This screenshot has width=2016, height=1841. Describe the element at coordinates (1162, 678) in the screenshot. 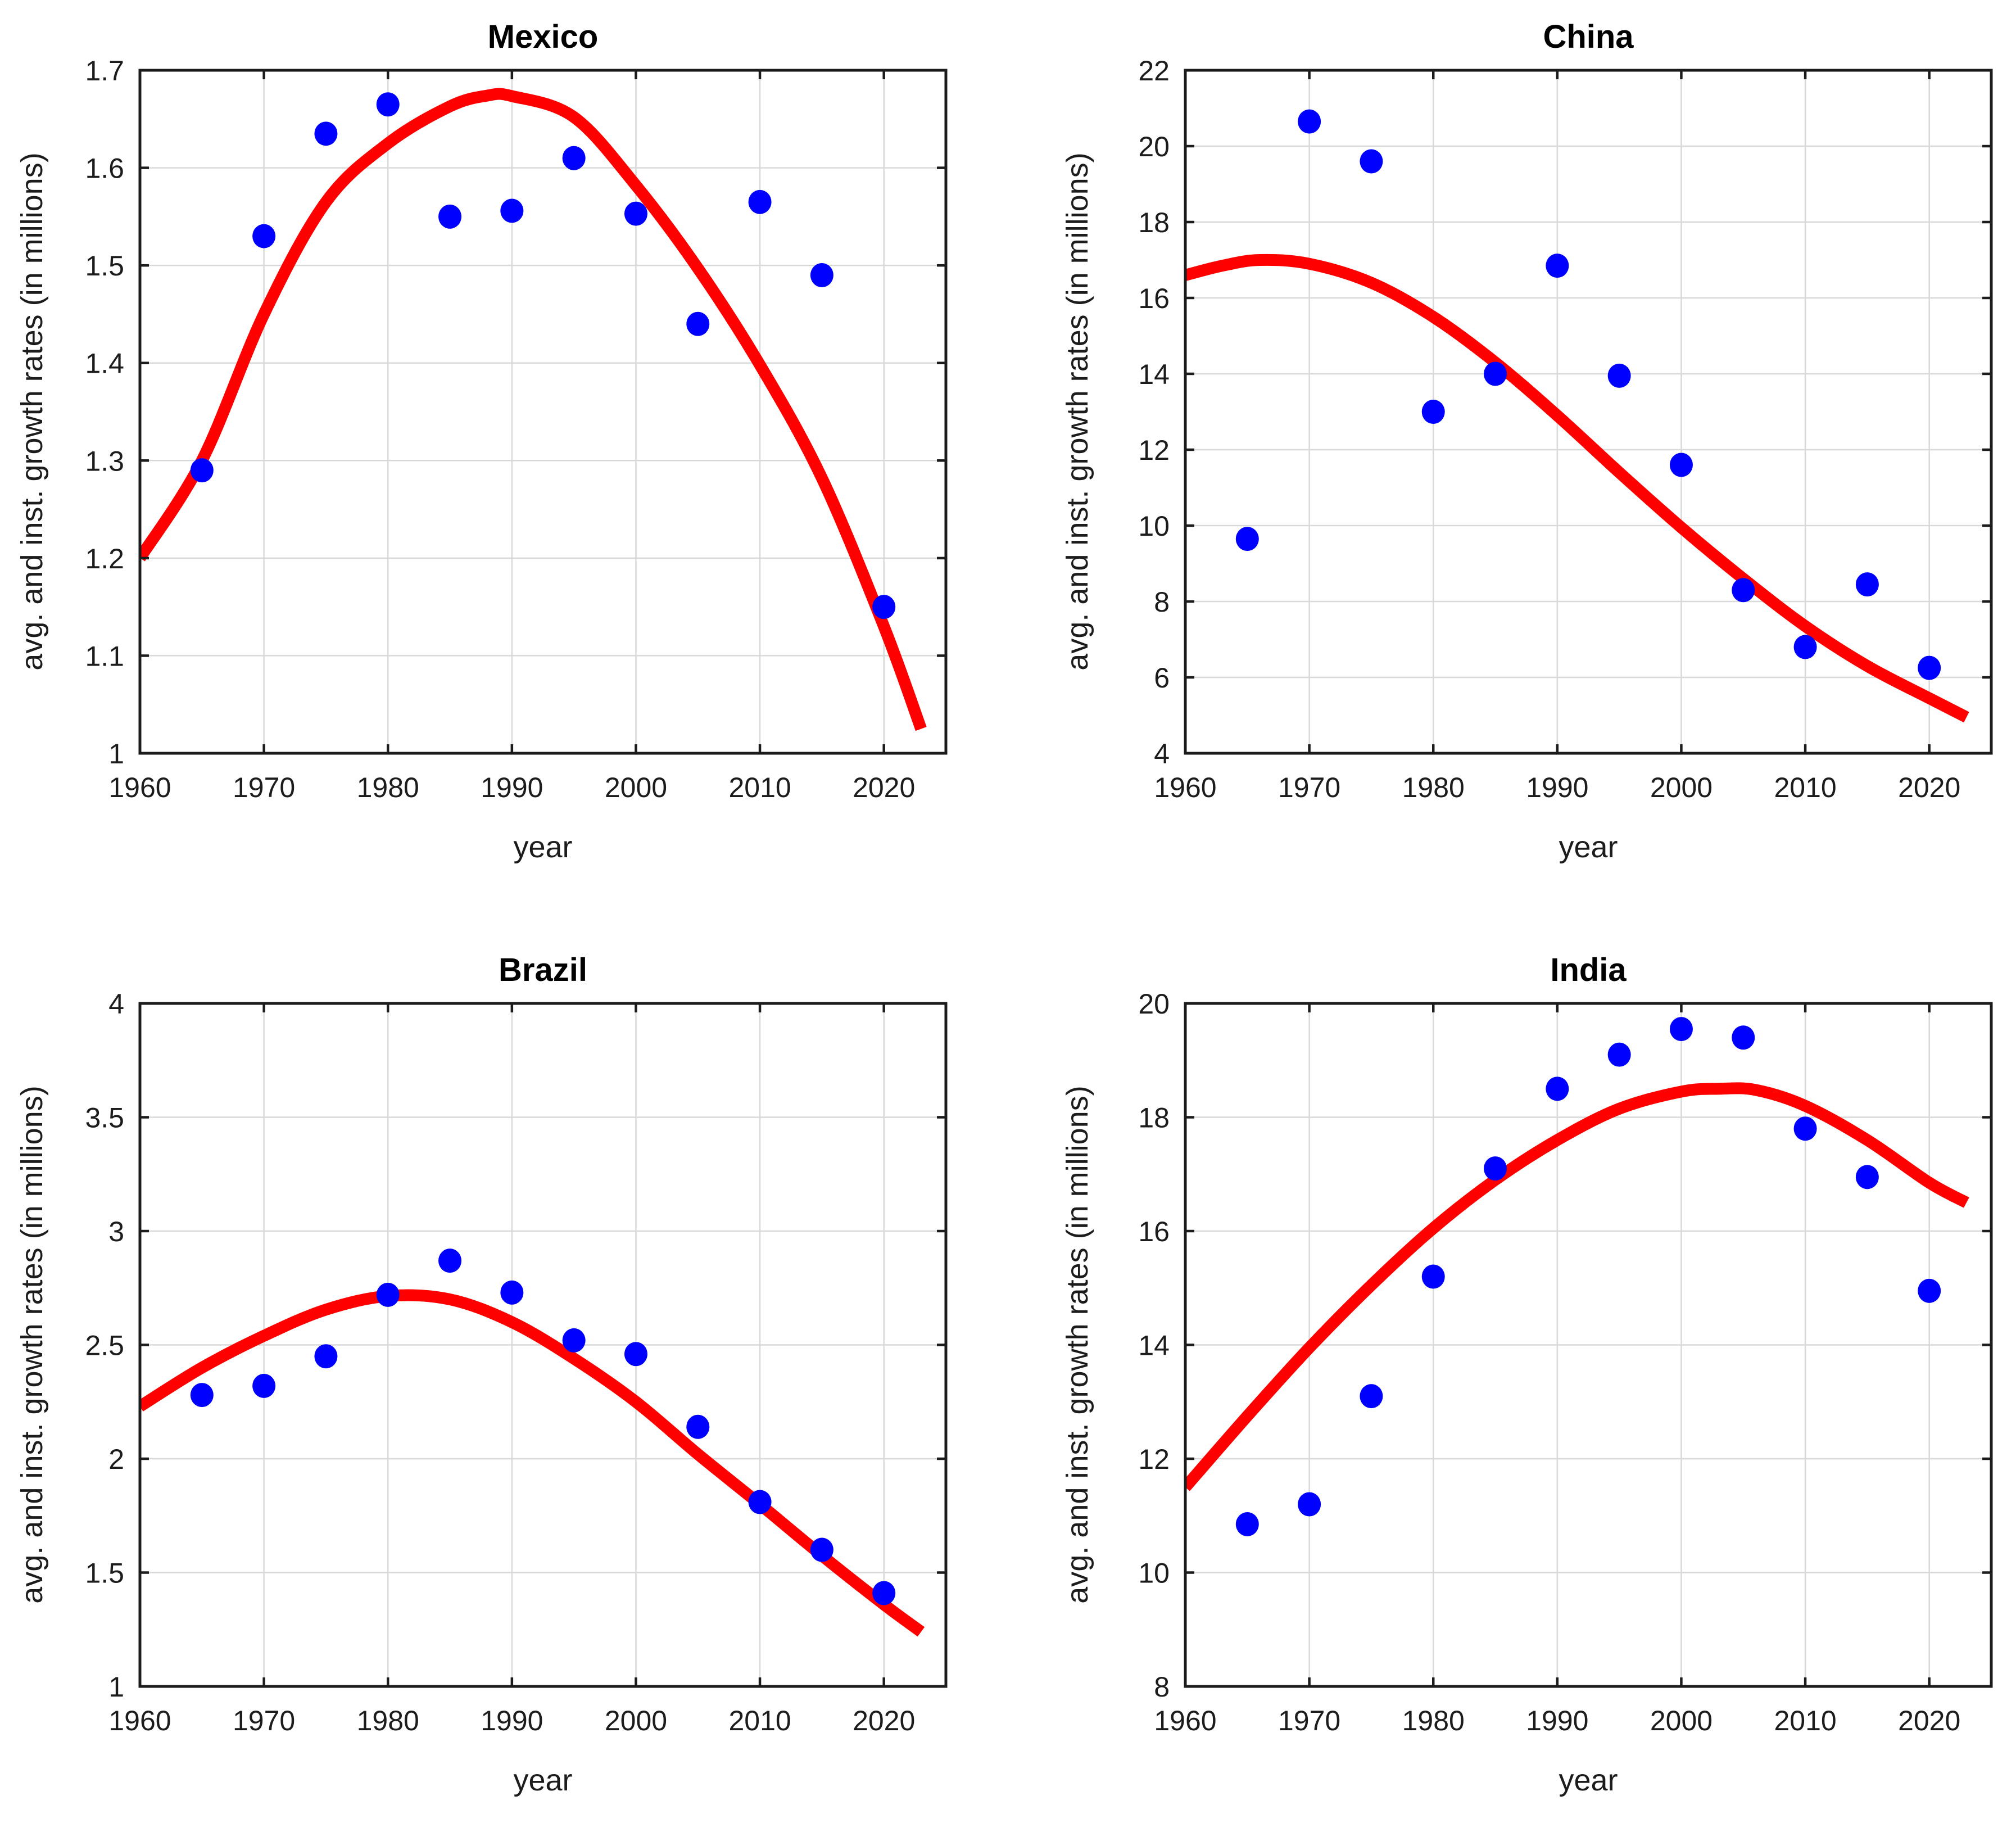

I see `y-tick-label: 6` at that location.